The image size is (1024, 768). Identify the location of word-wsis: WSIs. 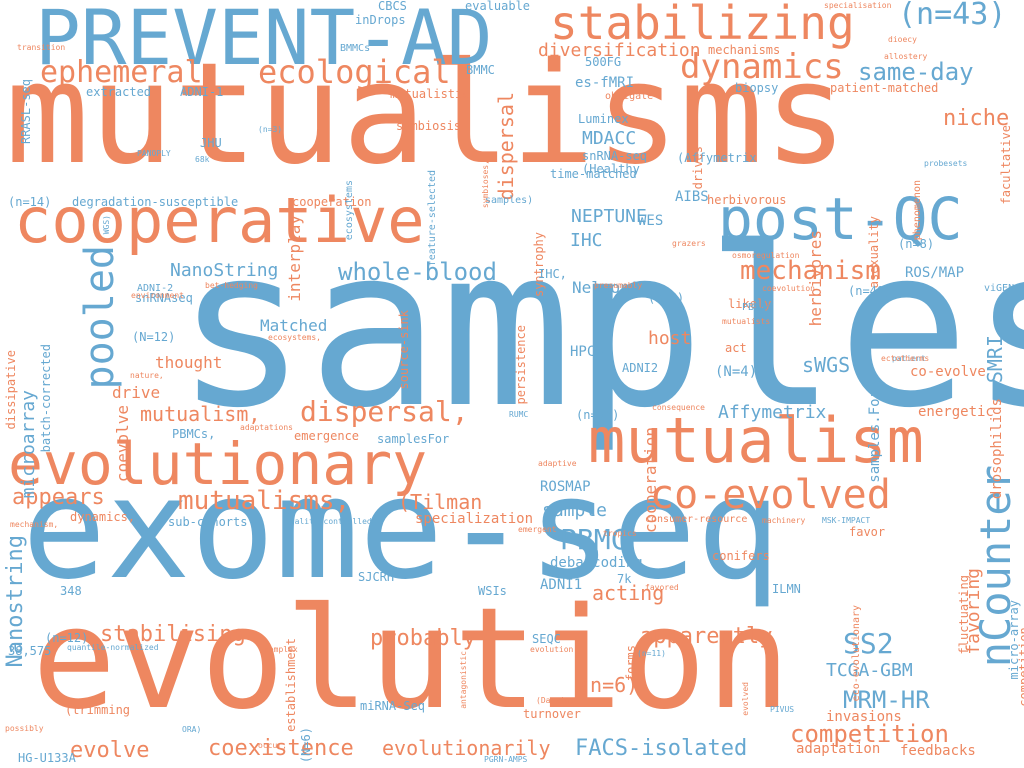
(492, 591).